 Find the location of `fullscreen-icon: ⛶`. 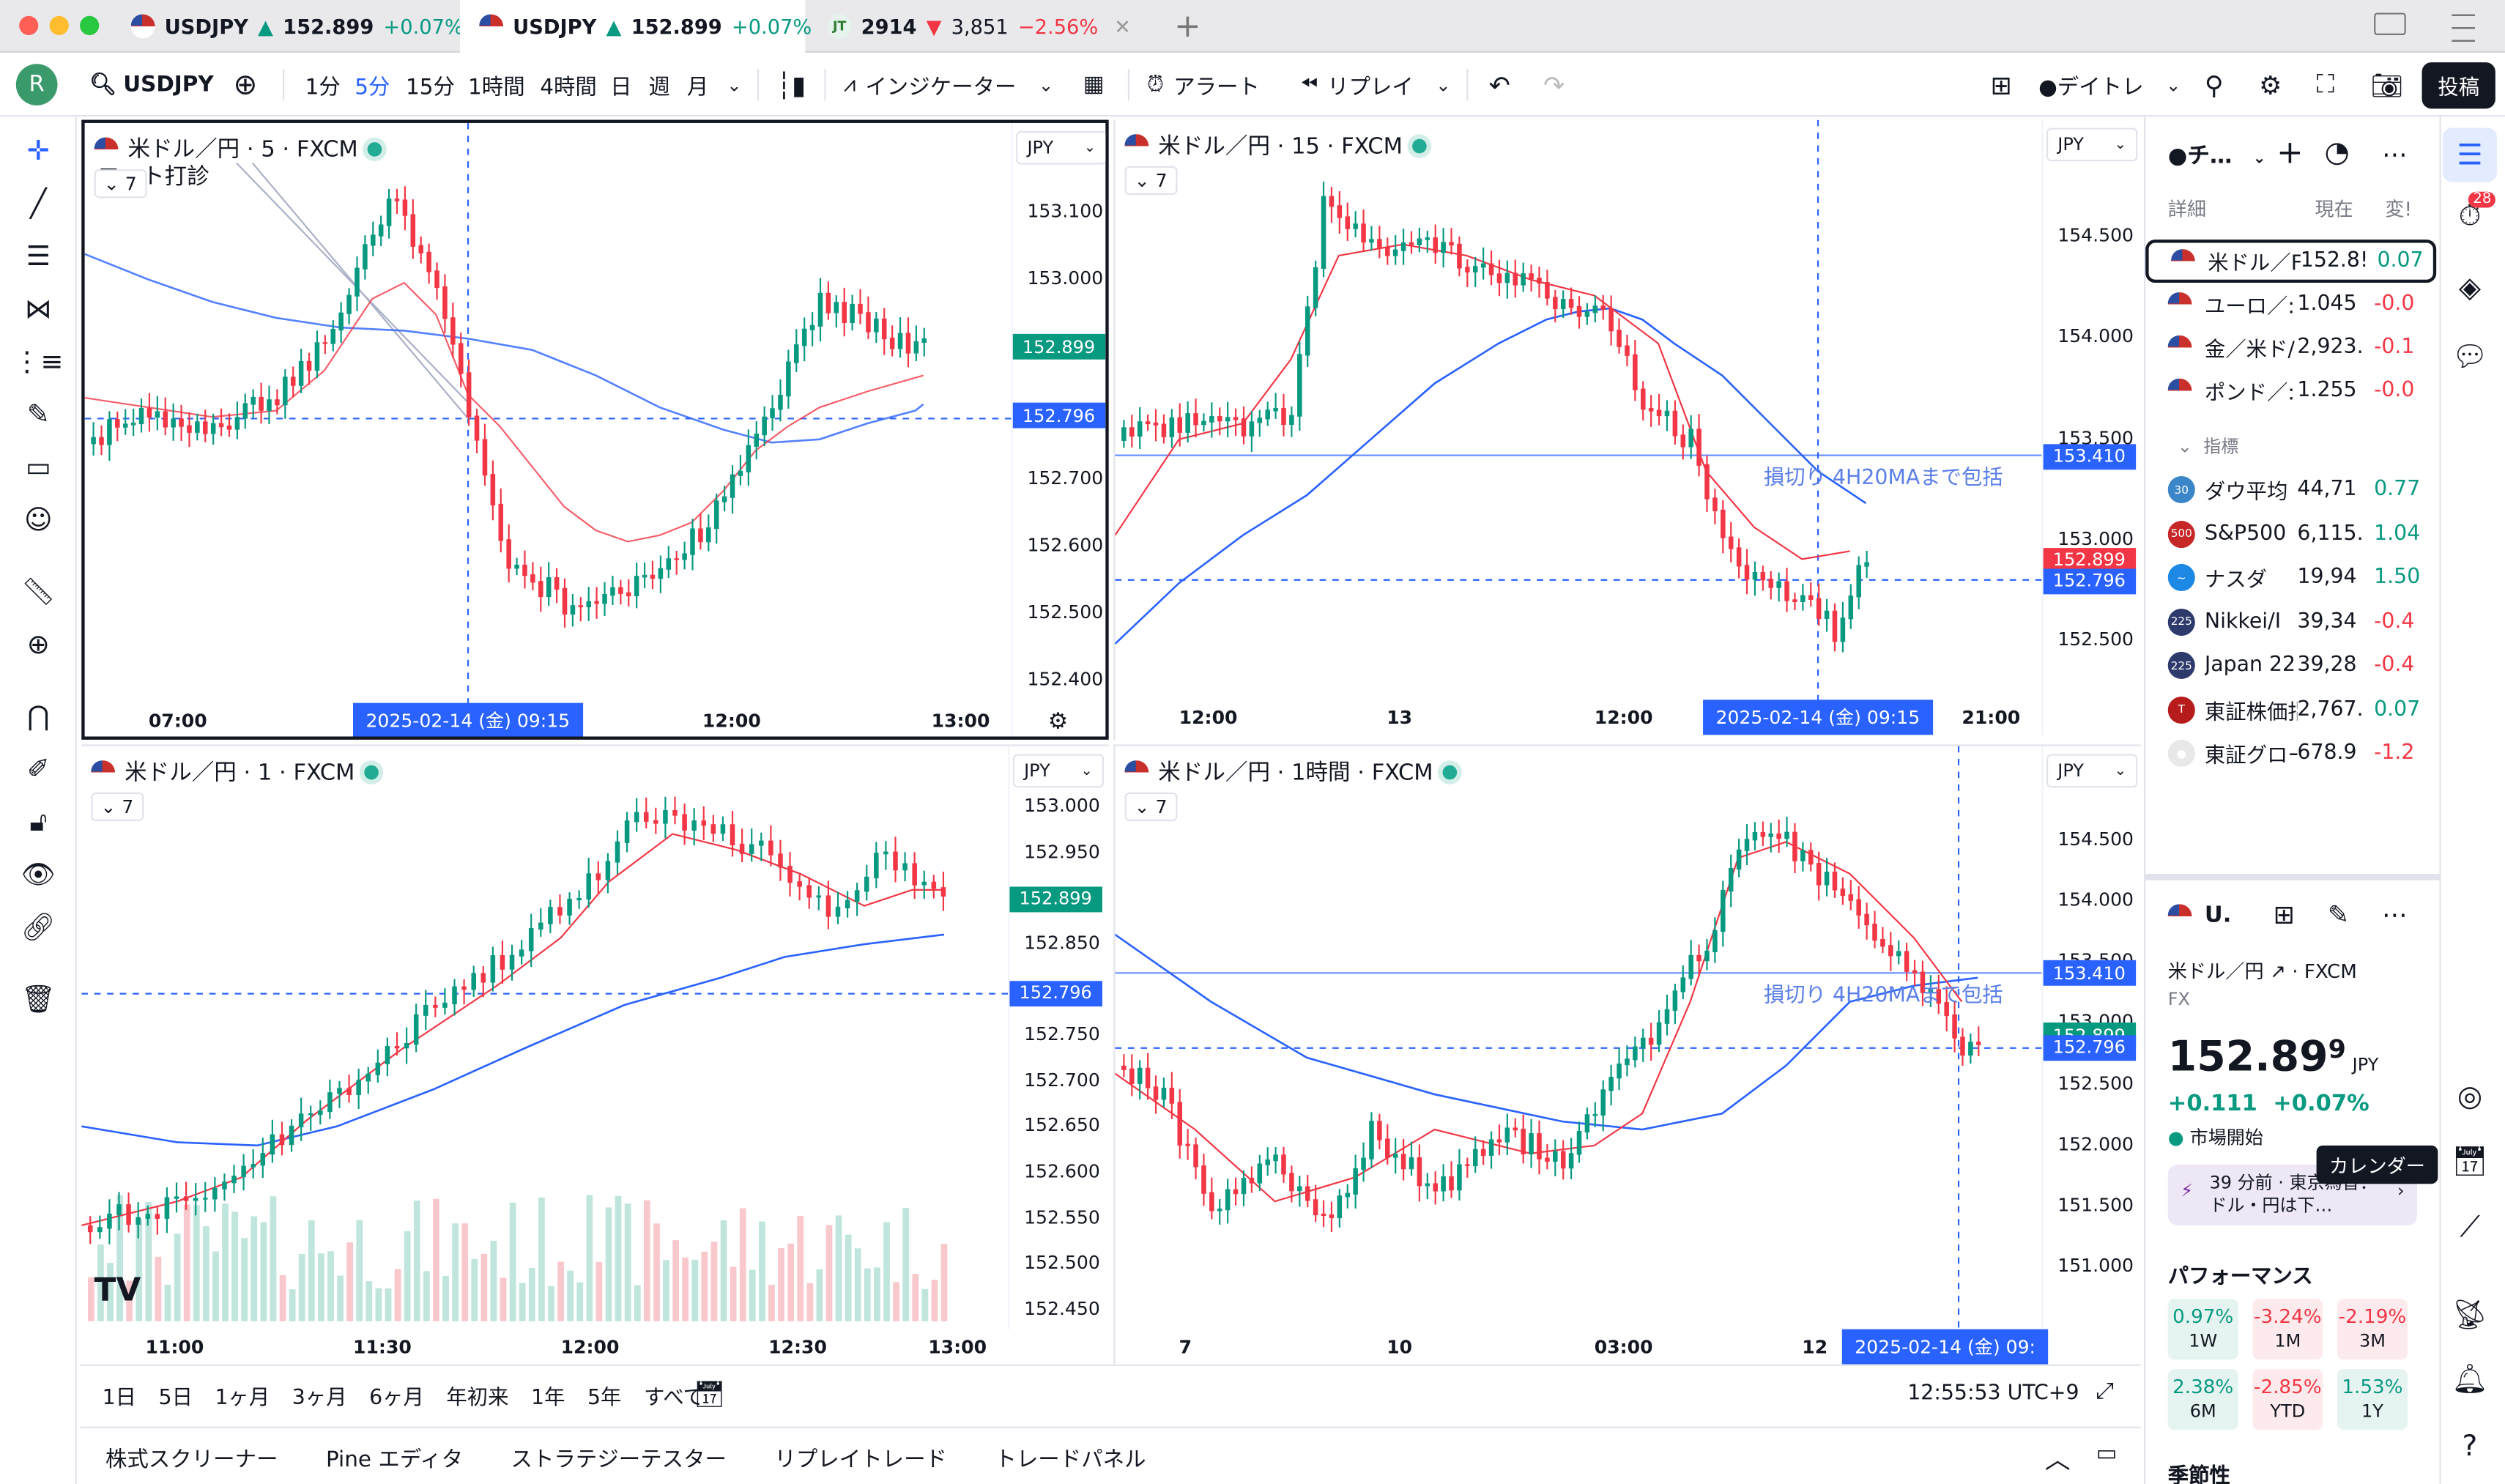

fullscreen-icon: ⛶ is located at coordinates (2325, 84).